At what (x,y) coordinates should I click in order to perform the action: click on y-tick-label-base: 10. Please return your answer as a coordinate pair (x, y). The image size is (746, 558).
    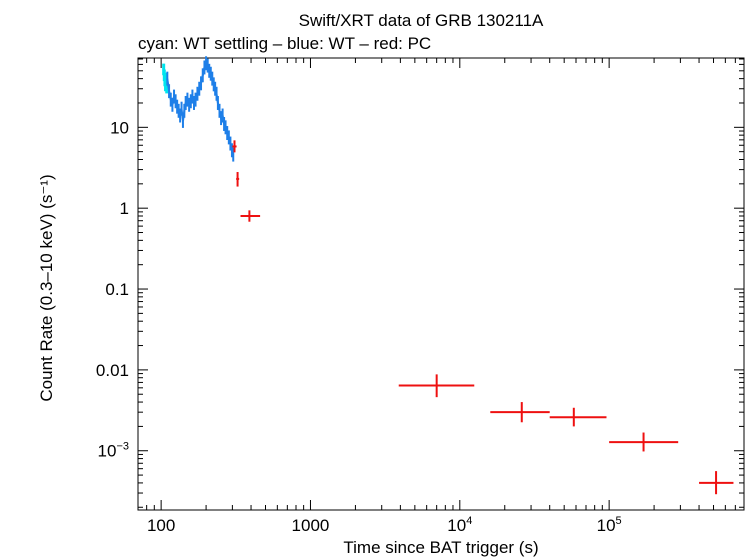
    Looking at the image, I should click on (107, 451).